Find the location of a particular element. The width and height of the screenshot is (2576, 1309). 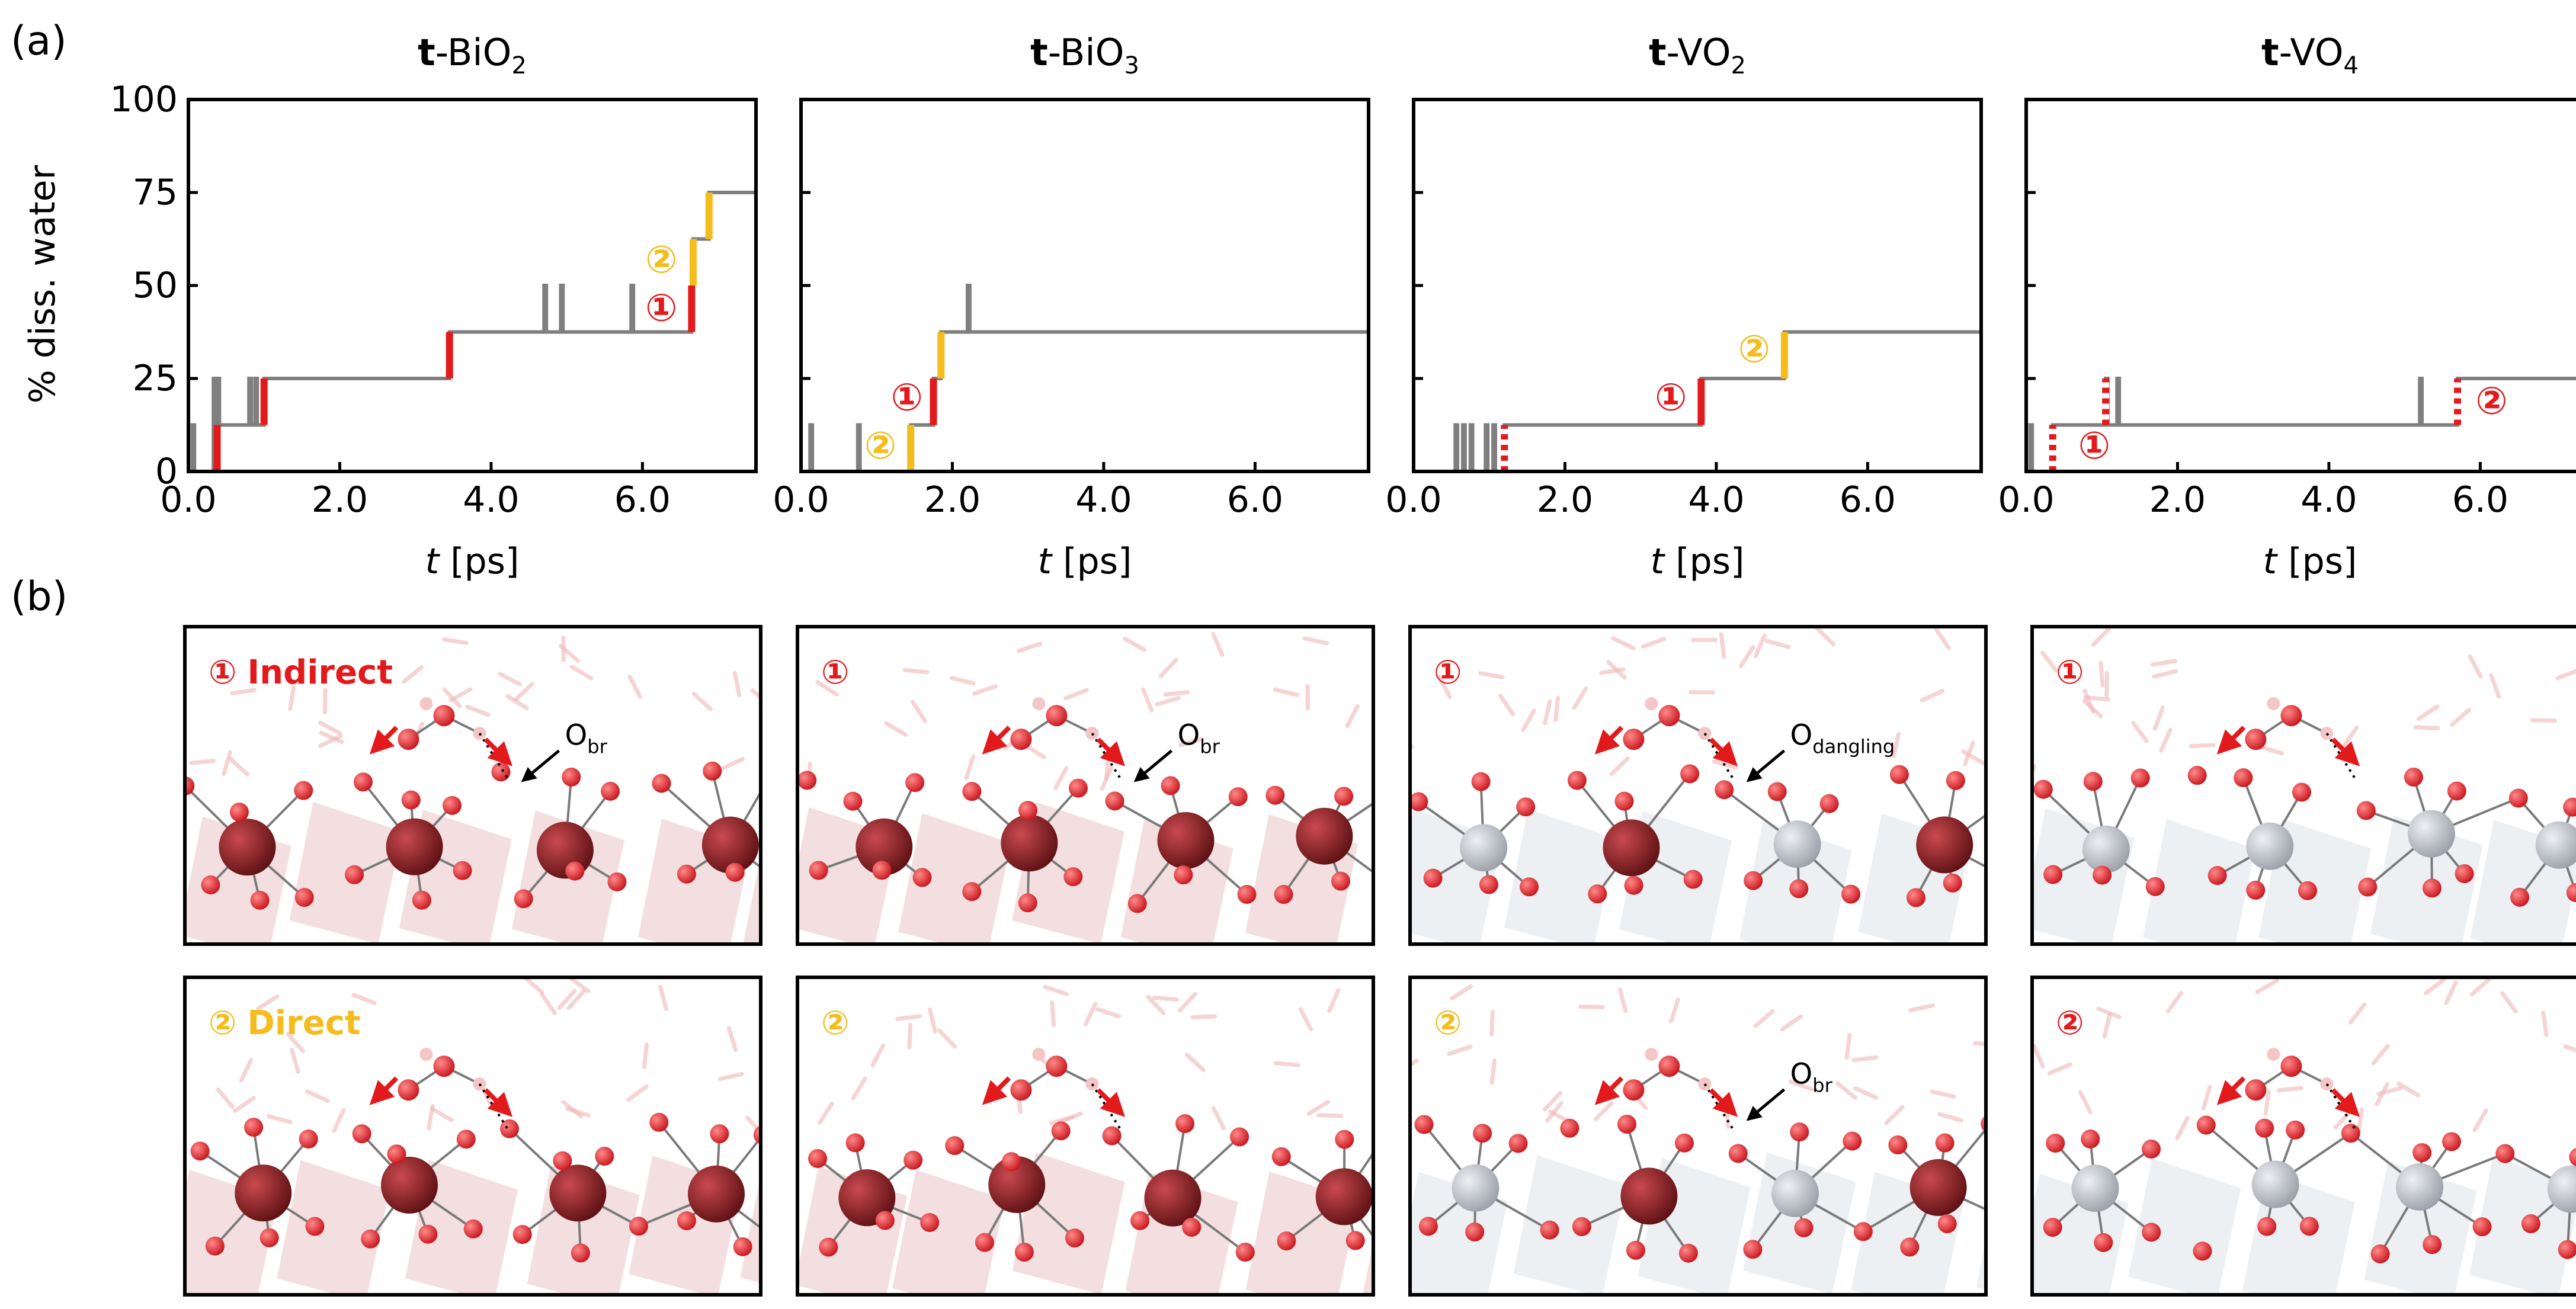

y-tick-label: 25 is located at coordinates (155, 378).